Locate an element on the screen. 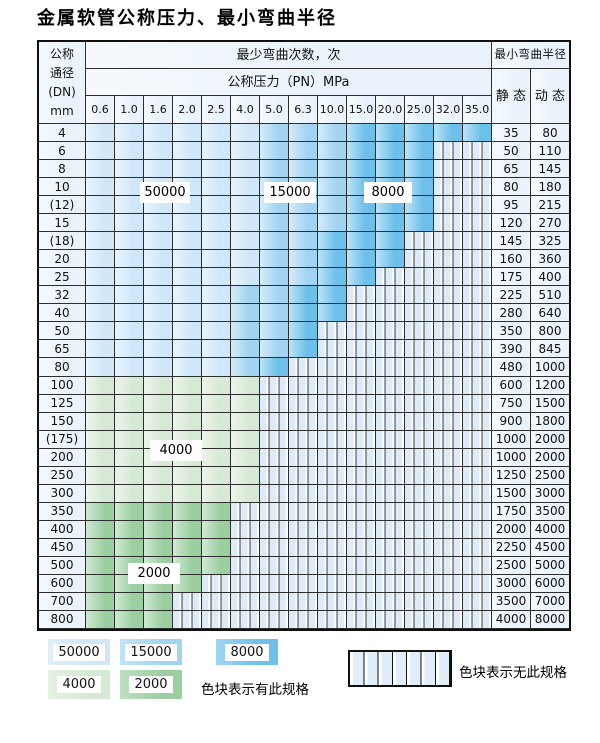  spec-cell-dn700-pn25.0 is located at coordinates (419, 601).